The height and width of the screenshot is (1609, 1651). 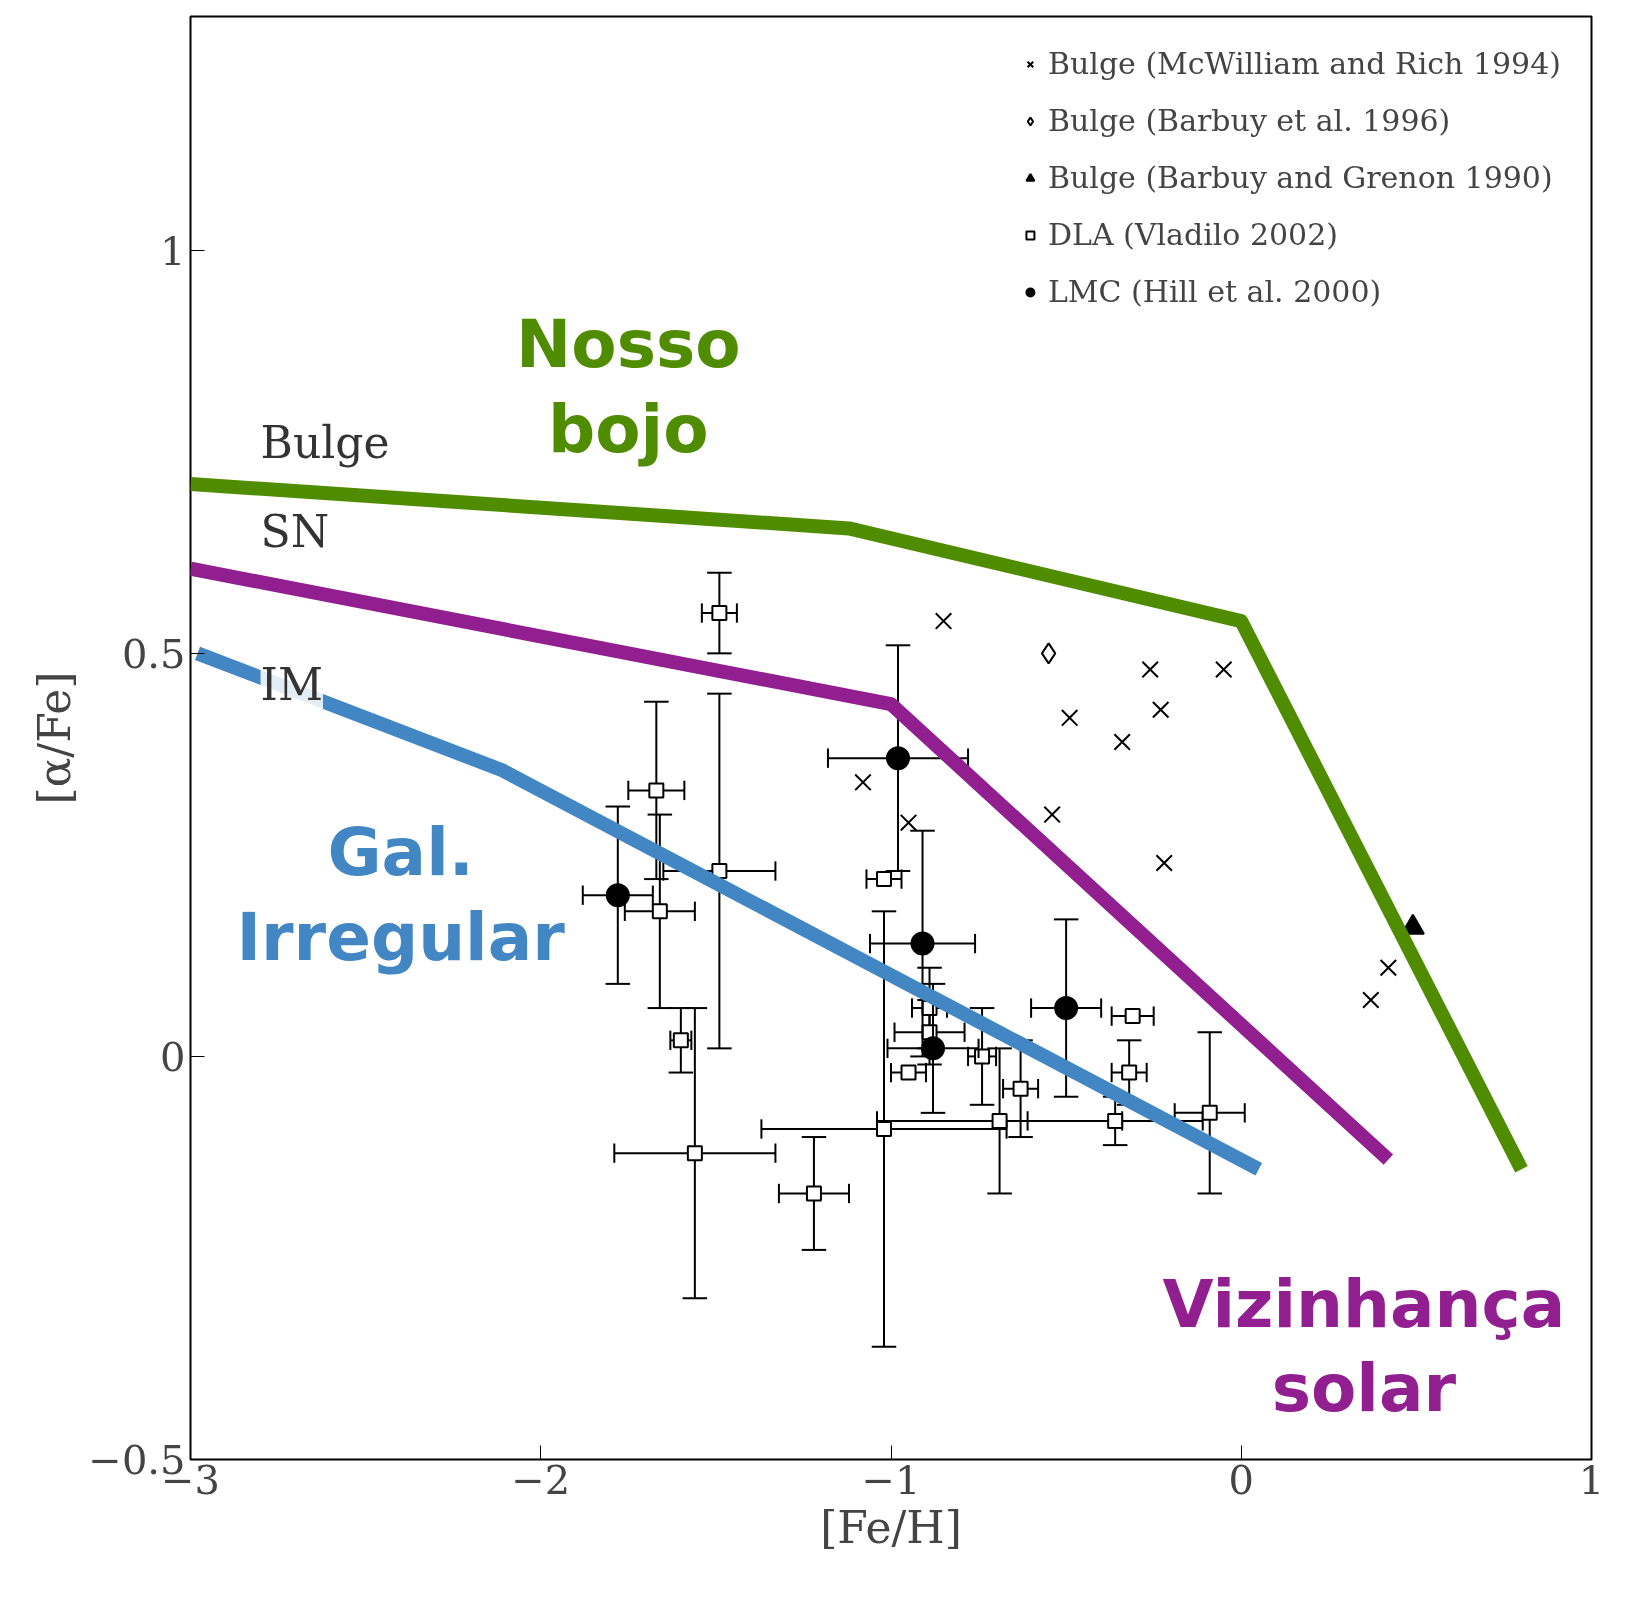 What do you see at coordinates (1214, 291) in the screenshot?
I see `legend-label: LMC (Hill et al. 2000)` at bounding box center [1214, 291].